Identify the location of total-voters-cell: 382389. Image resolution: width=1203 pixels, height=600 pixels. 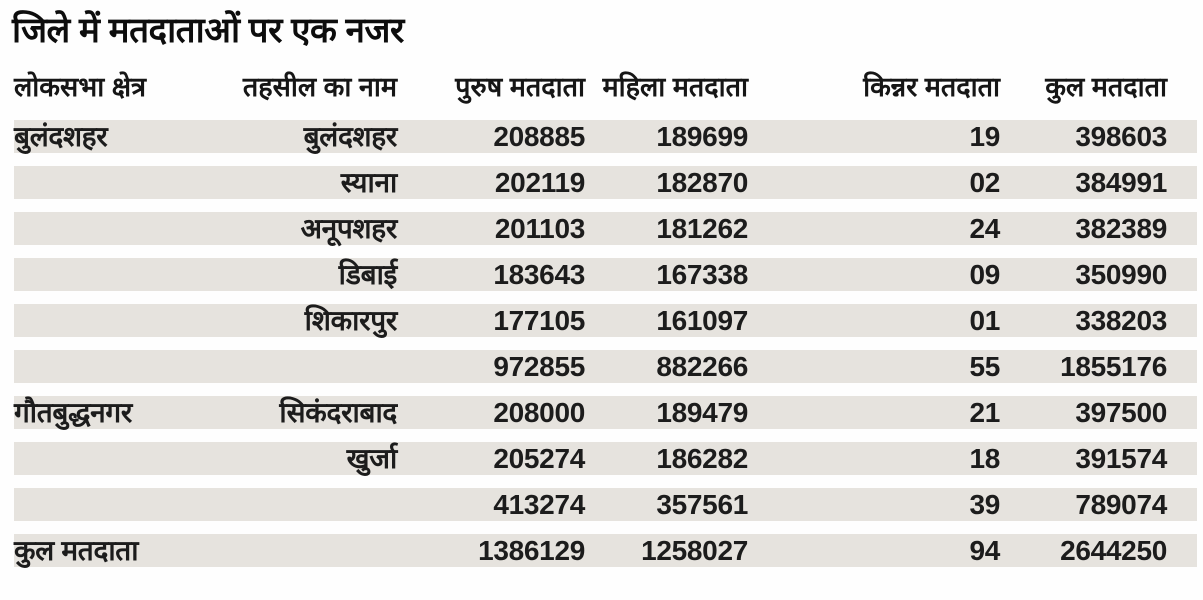
(1121, 228).